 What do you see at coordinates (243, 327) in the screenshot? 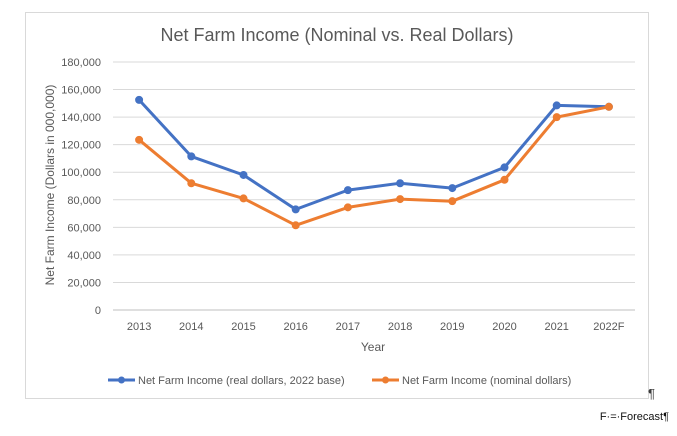
I see `x-tick-label: 2015` at bounding box center [243, 327].